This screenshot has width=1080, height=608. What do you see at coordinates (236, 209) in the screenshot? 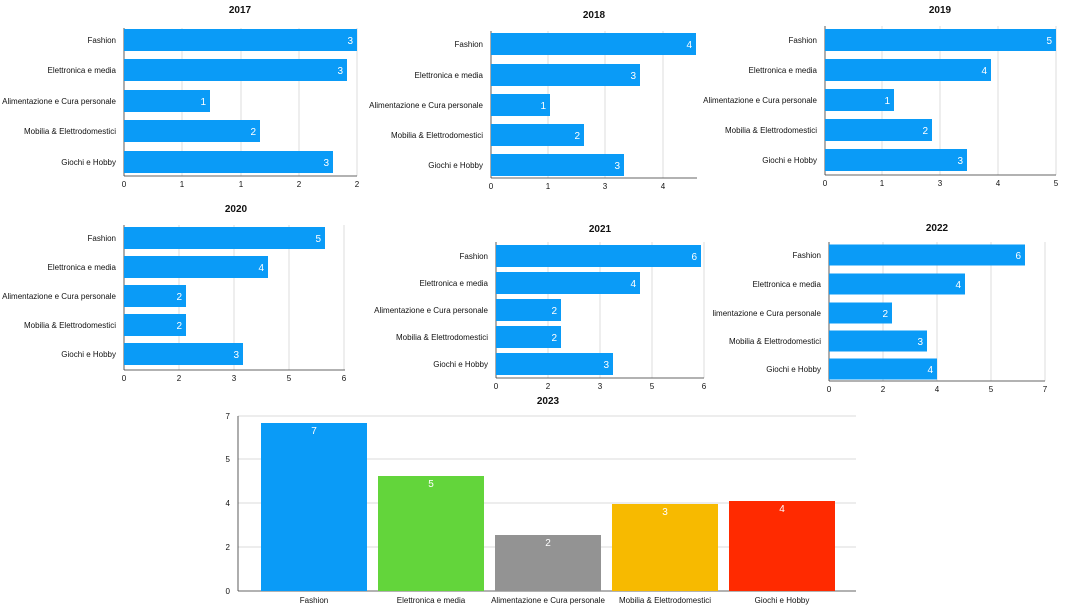
I see `chart-title: 2020` at bounding box center [236, 209].